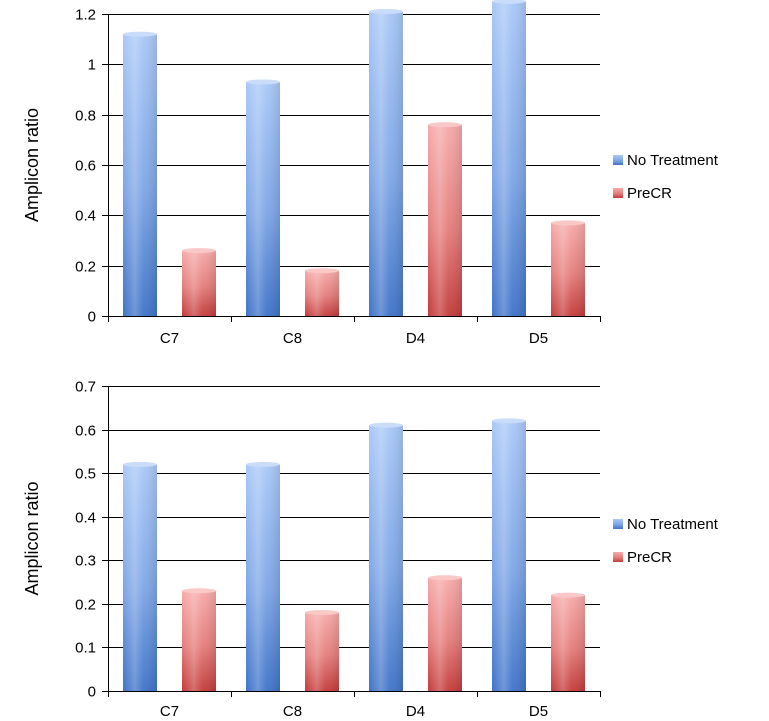  What do you see at coordinates (85, 648) in the screenshot?
I see `y-tick-label: 0.1` at bounding box center [85, 648].